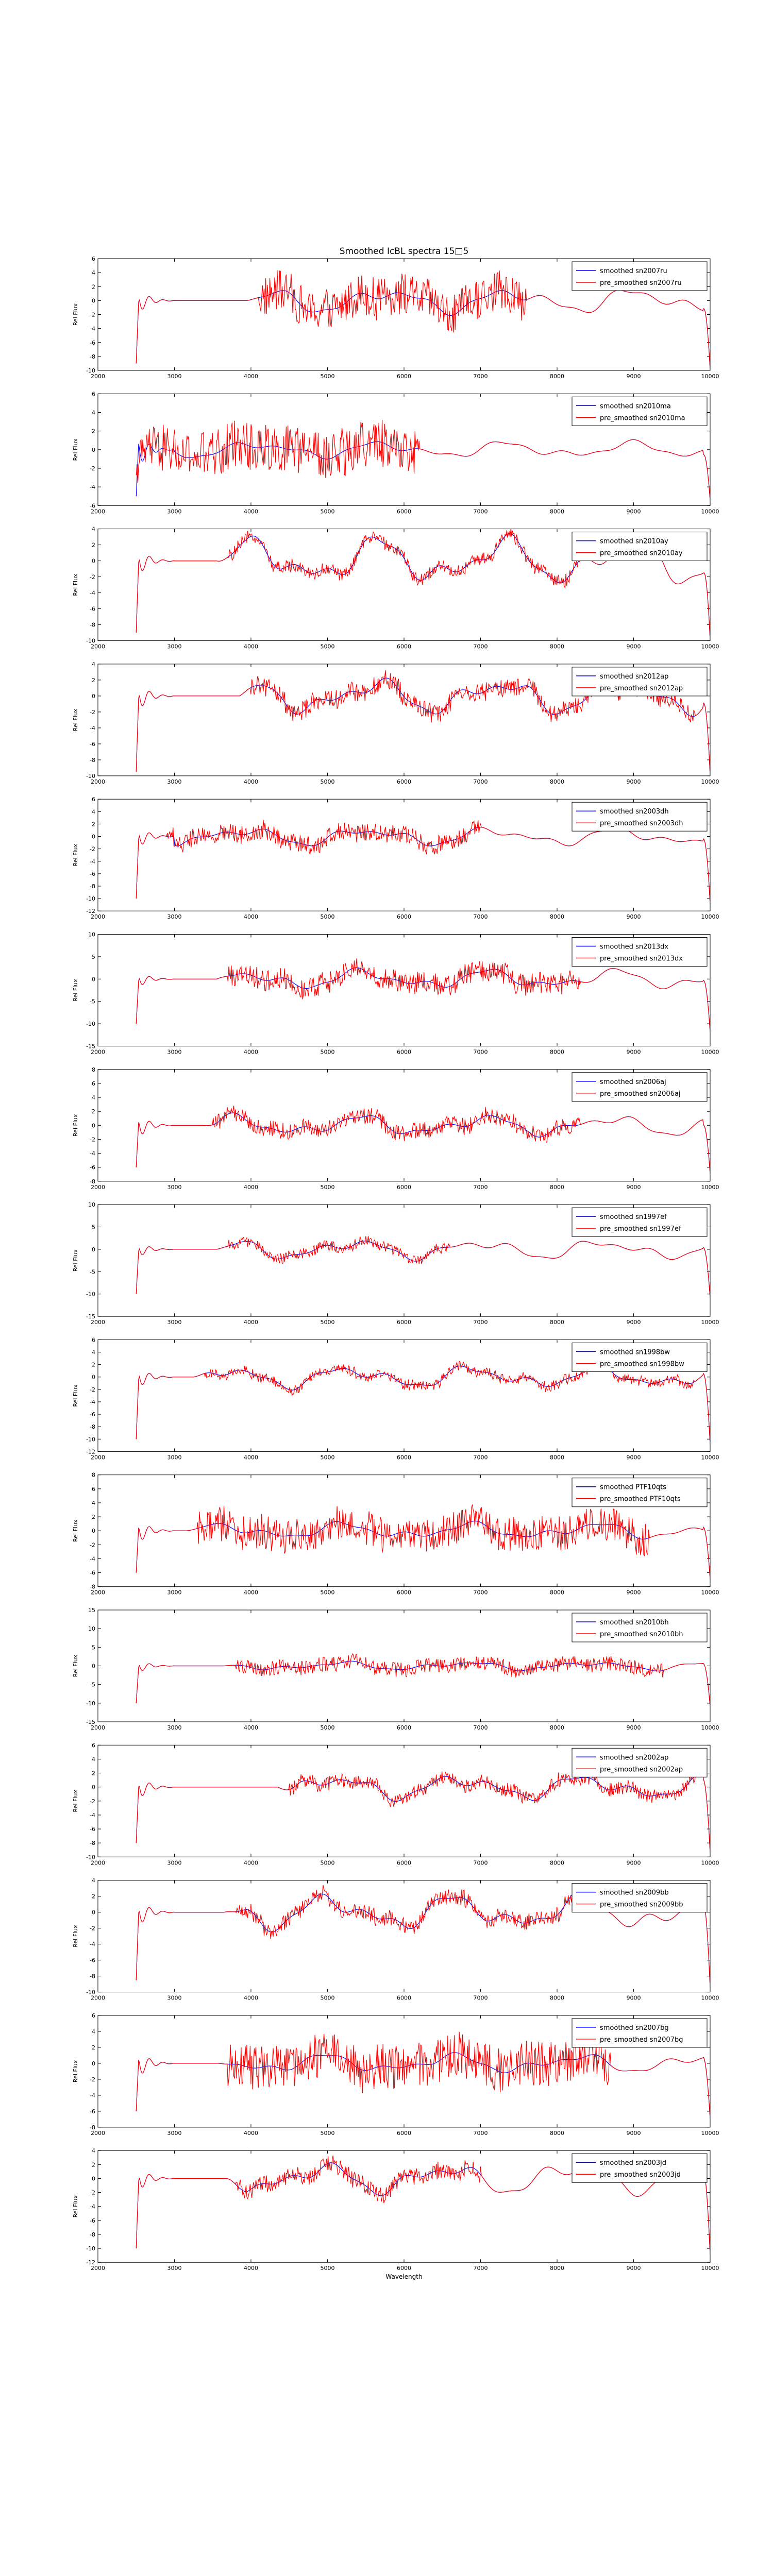 The width and height of the screenshot is (773, 2576). What do you see at coordinates (634, 542) in the screenshot?
I see `legend-label: smoothed sn2010ay` at bounding box center [634, 542].